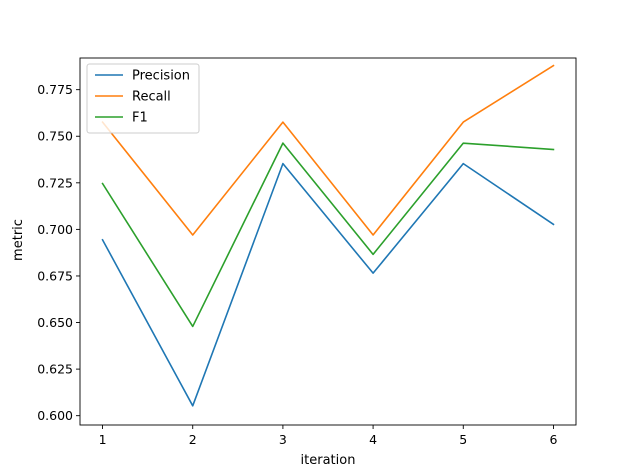  I want to click on legend-label-f1: F1, so click(140, 118).